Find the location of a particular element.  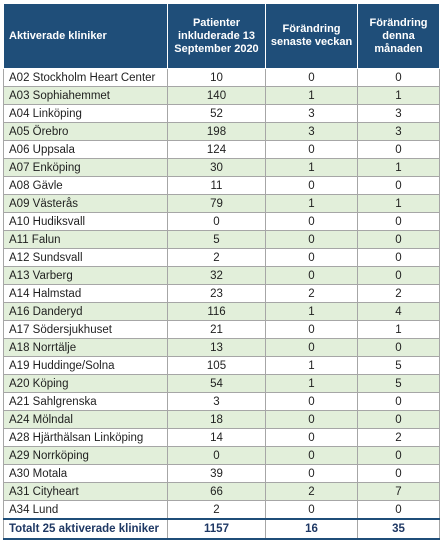

patients-cell: 11 is located at coordinates (216, 185).